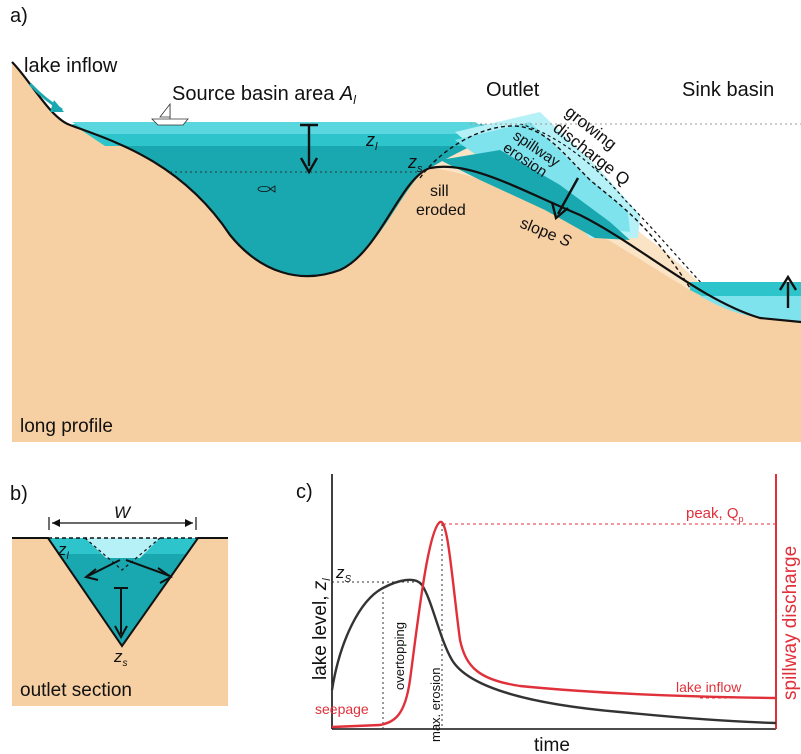  I want to click on sink-basin-label: Sink basin, so click(728, 90).